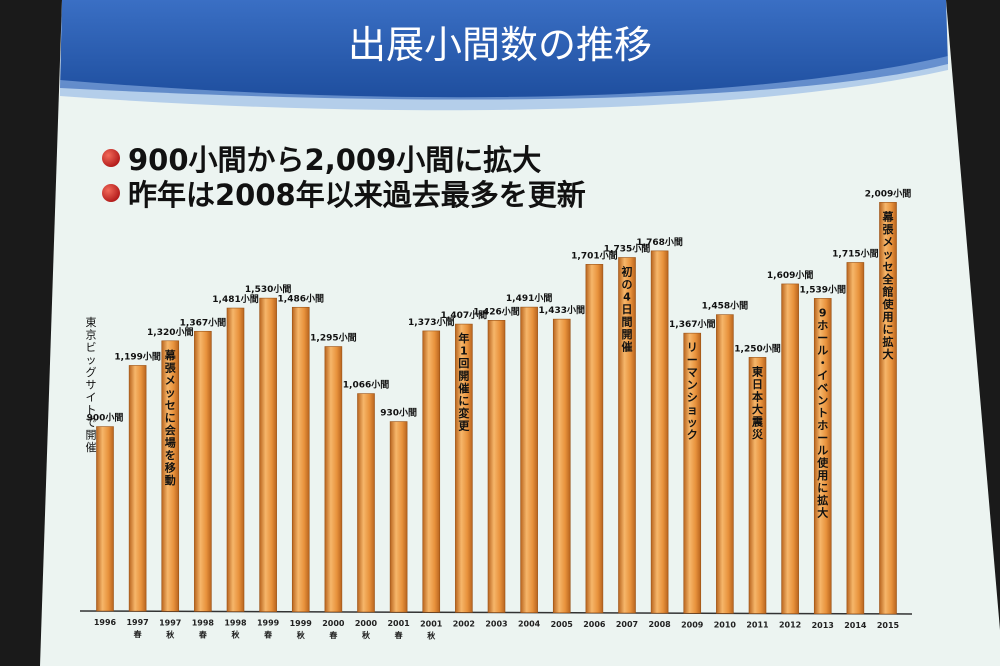  What do you see at coordinates (888, 193) in the screenshot?
I see `data-label: 2,009小間` at bounding box center [888, 193].